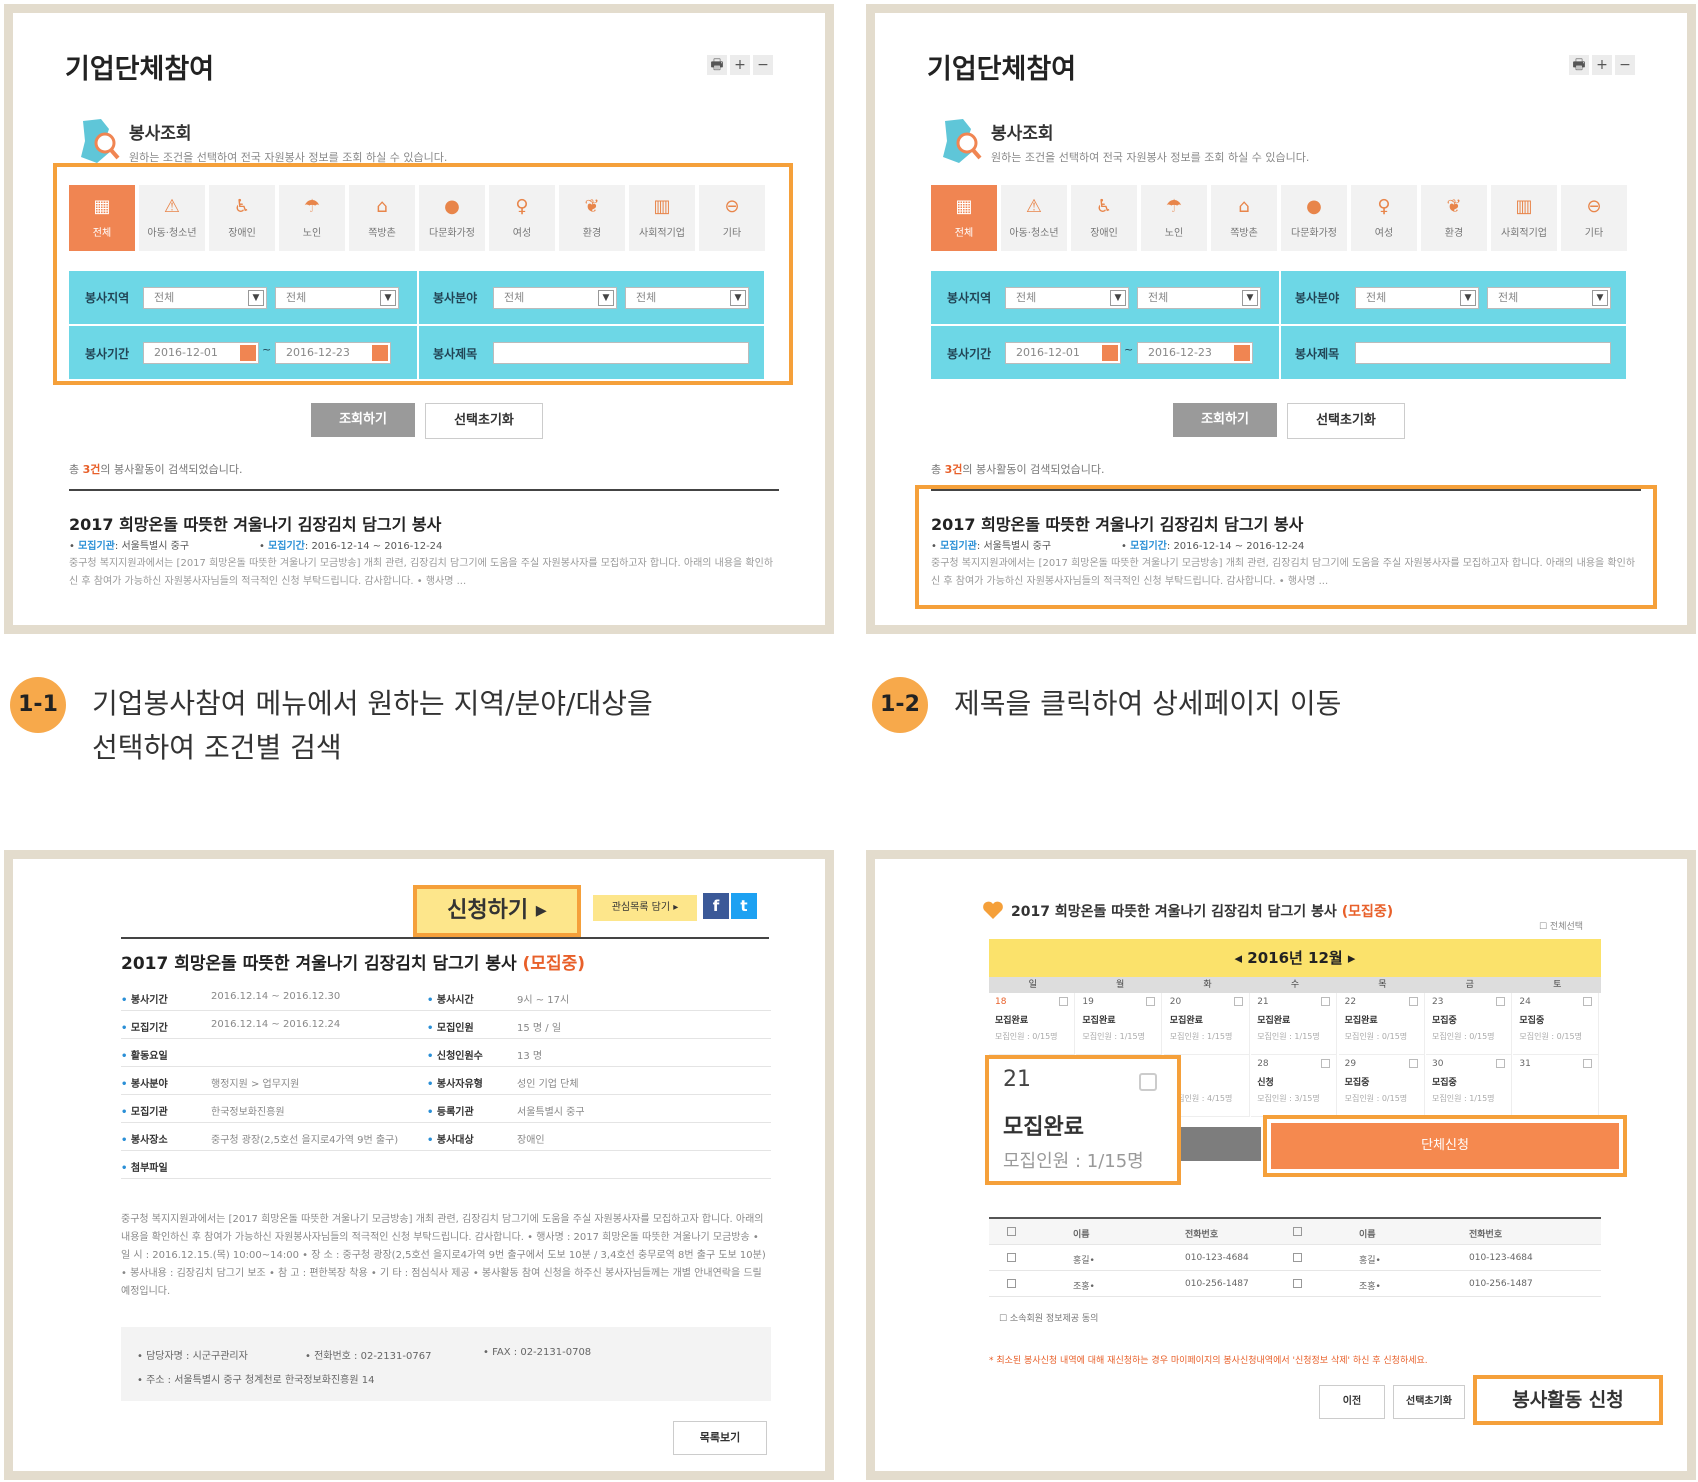 The height and width of the screenshot is (1482, 1698). I want to click on result-count: 총 3건의 봉사활동이 검색되었습니다., so click(156, 469).